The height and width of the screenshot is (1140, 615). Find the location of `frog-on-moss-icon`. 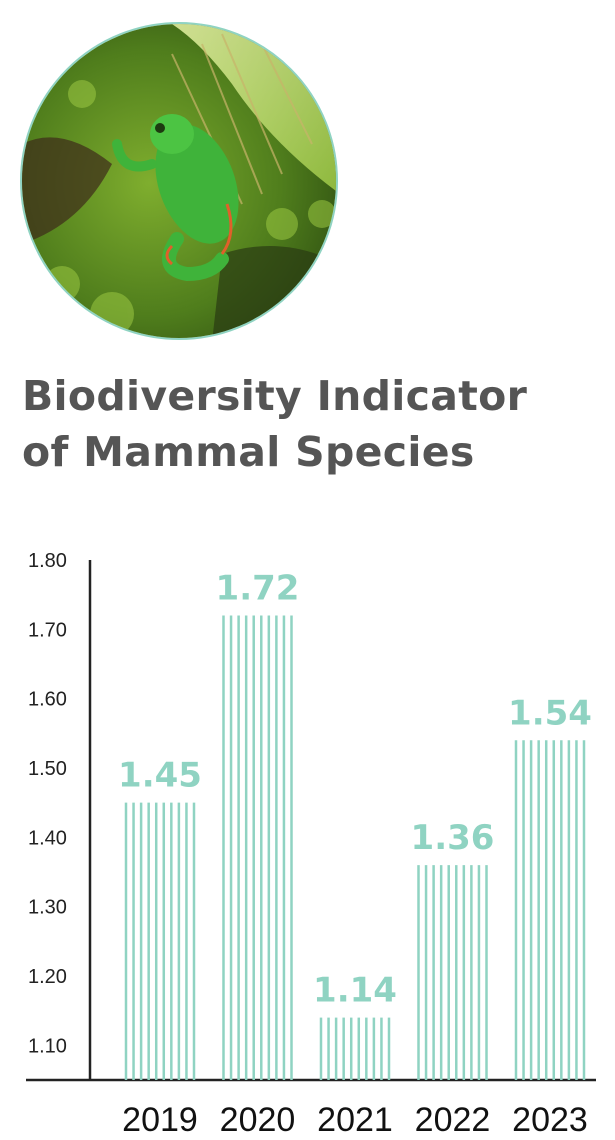

frog-on-moss-icon is located at coordinates (179, 181).